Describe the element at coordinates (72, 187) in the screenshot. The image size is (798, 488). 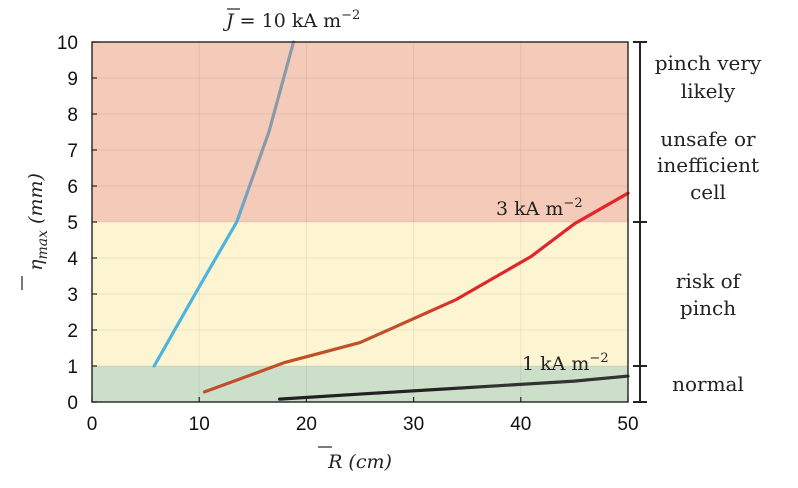
I see `y-tick-label: 6` at that location.